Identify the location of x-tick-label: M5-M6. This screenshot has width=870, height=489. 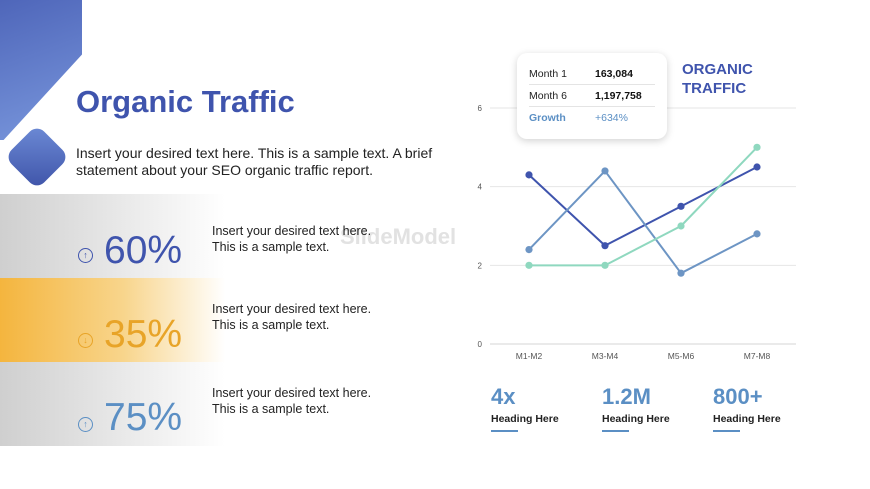
(681, 356).